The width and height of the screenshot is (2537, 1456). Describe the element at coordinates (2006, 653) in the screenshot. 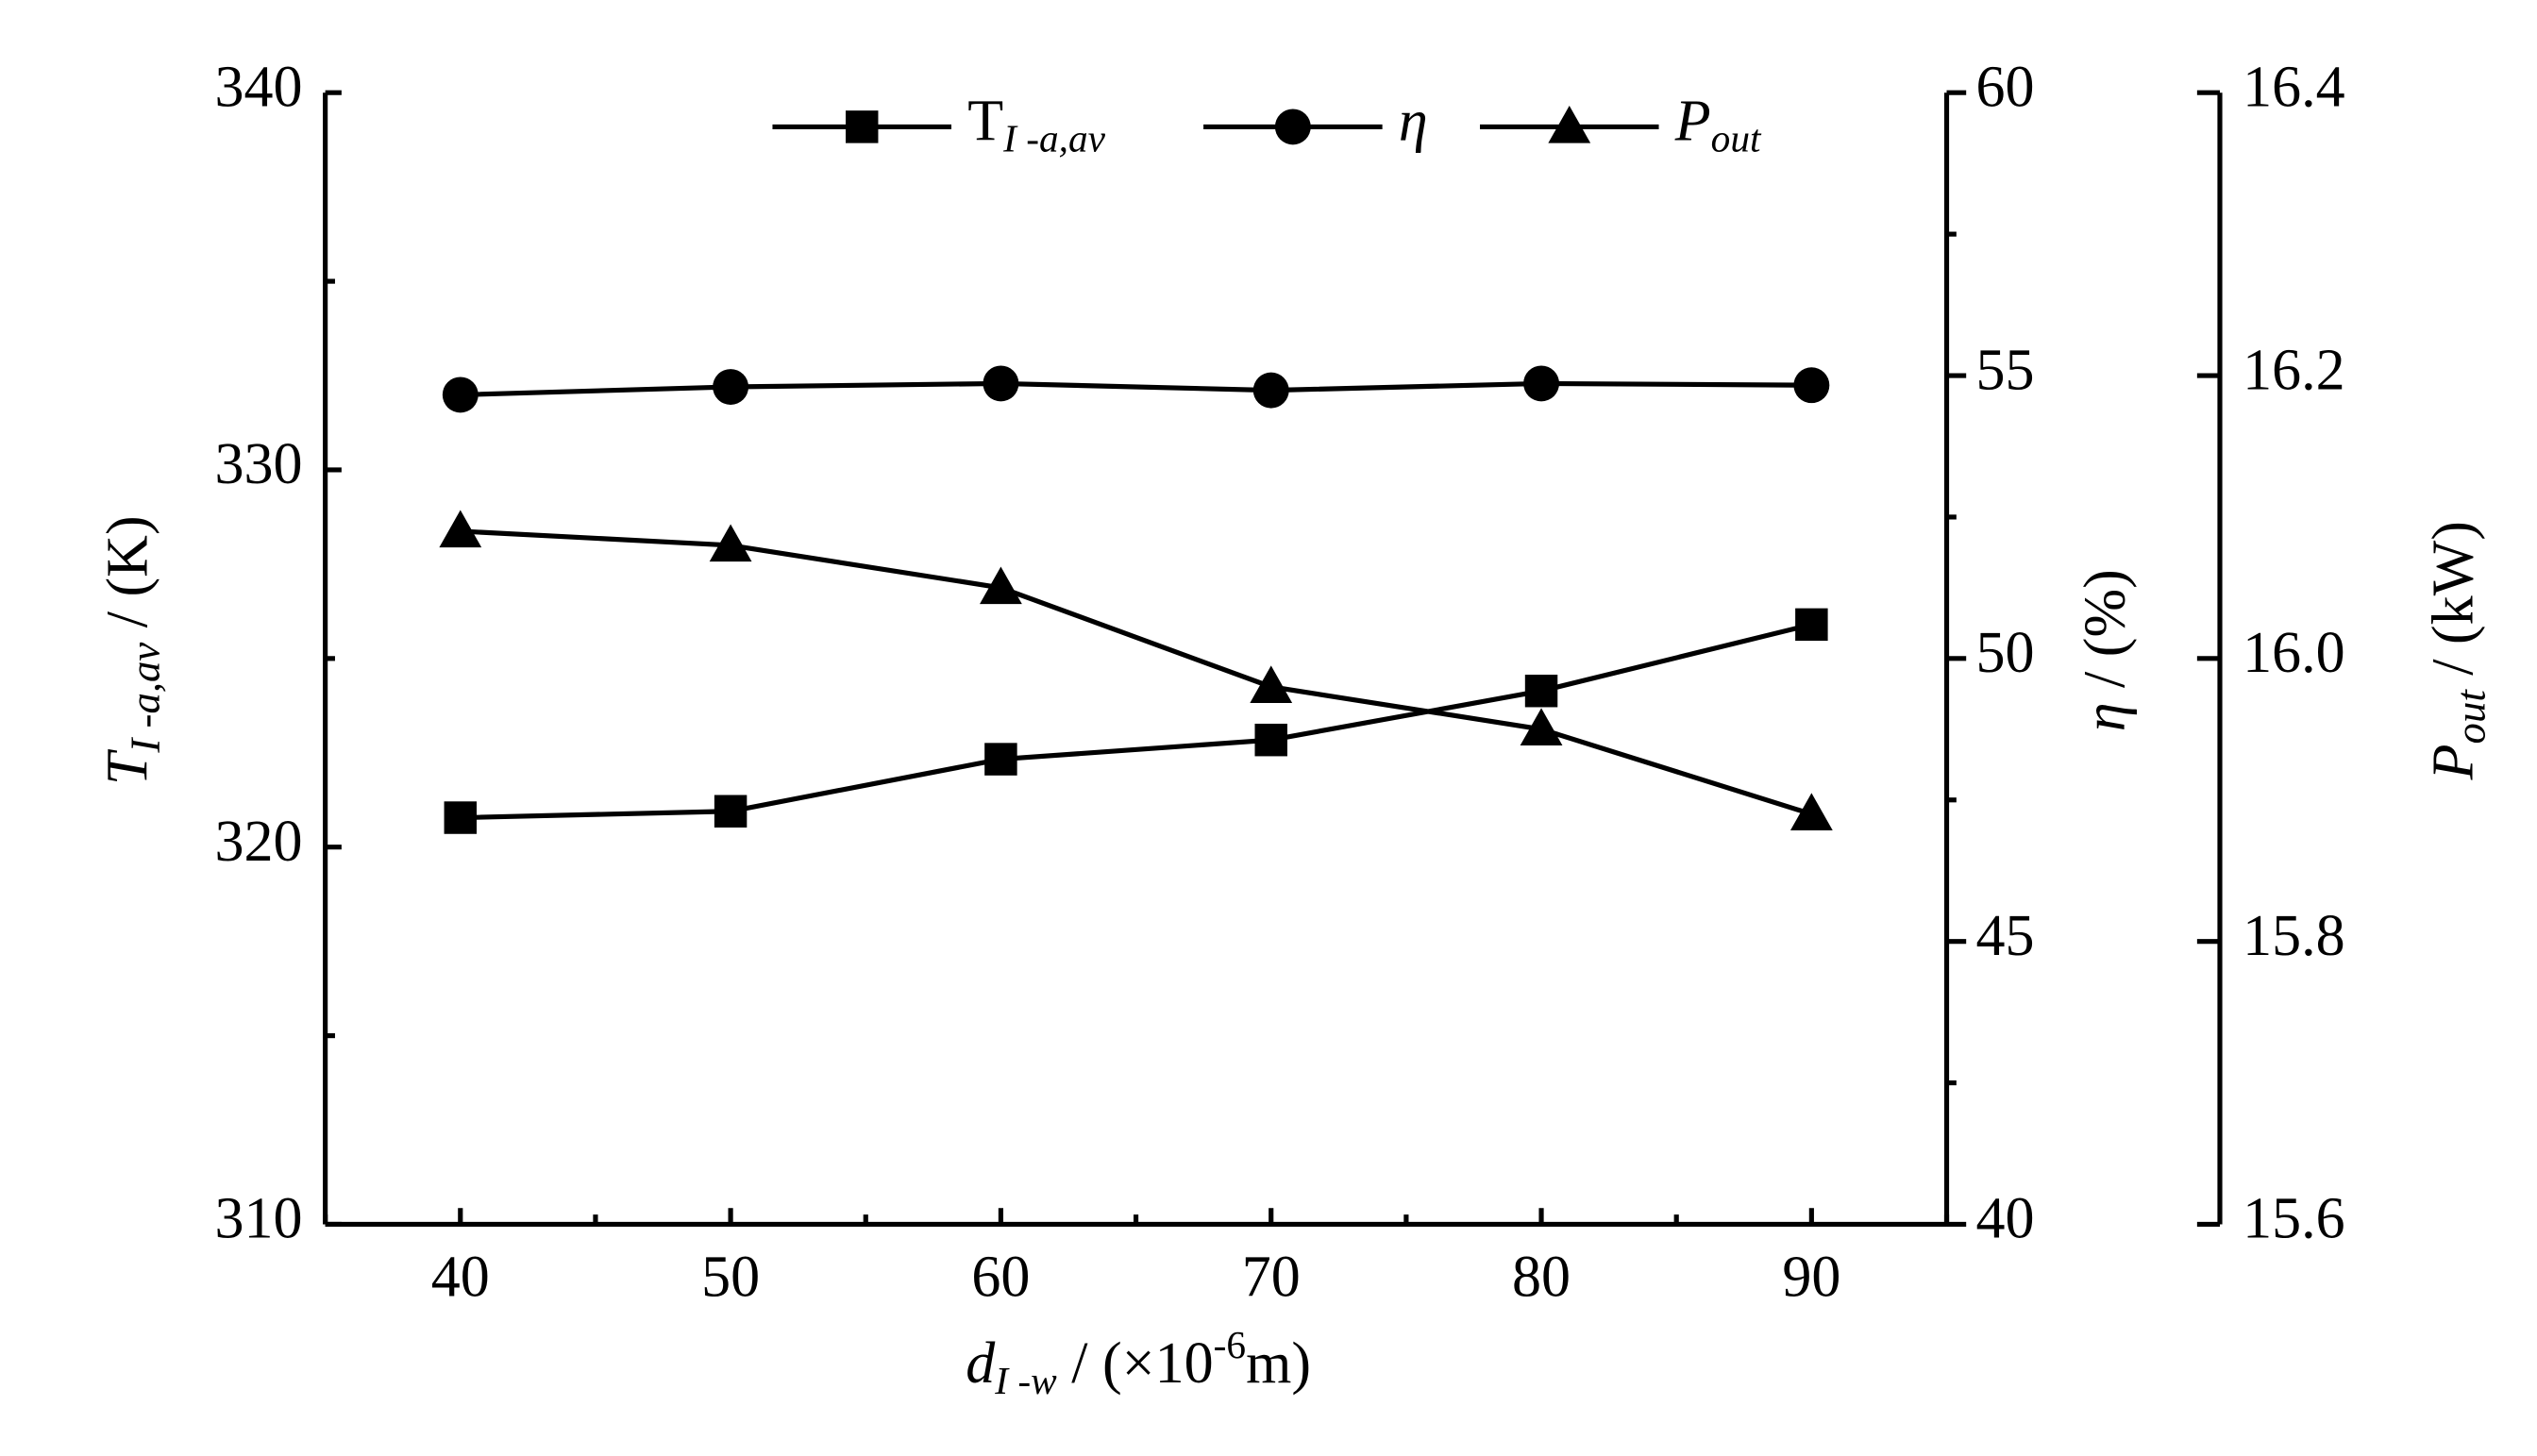

I see `y2-tick-label: 50` at that location.